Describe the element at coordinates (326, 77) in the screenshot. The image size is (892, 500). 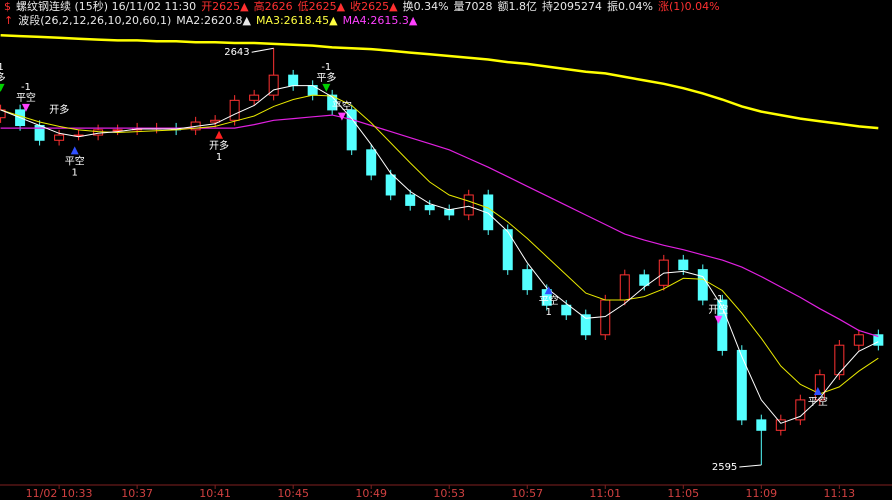
I see `signal-label: 平多` at that location.